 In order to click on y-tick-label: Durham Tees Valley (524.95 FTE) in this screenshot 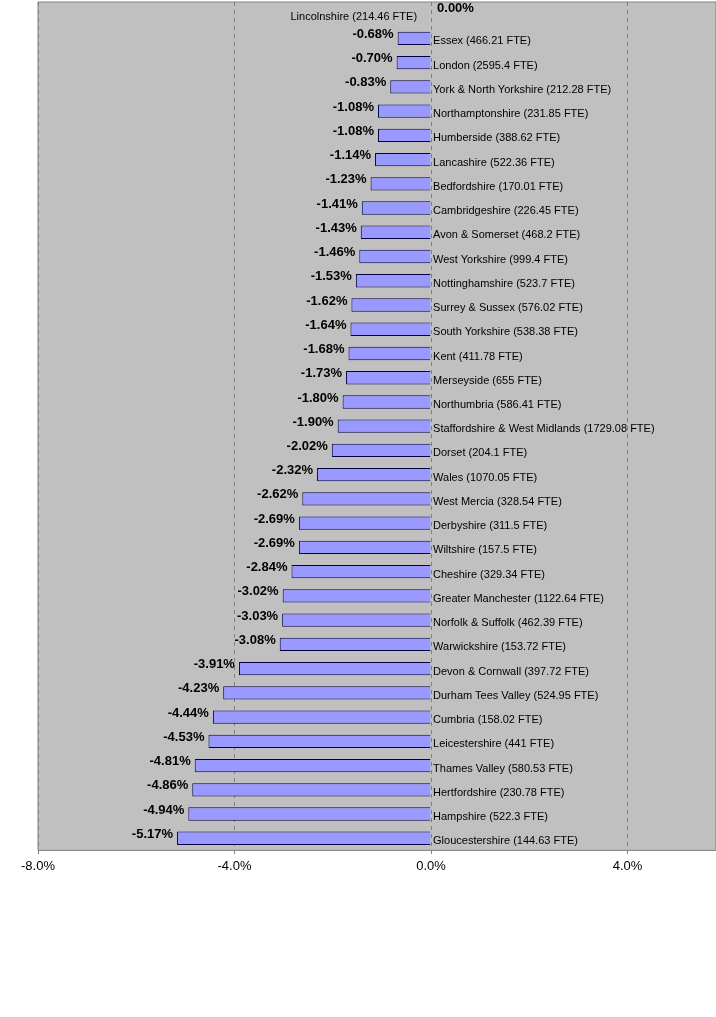, I will do `click(516, 694)`.